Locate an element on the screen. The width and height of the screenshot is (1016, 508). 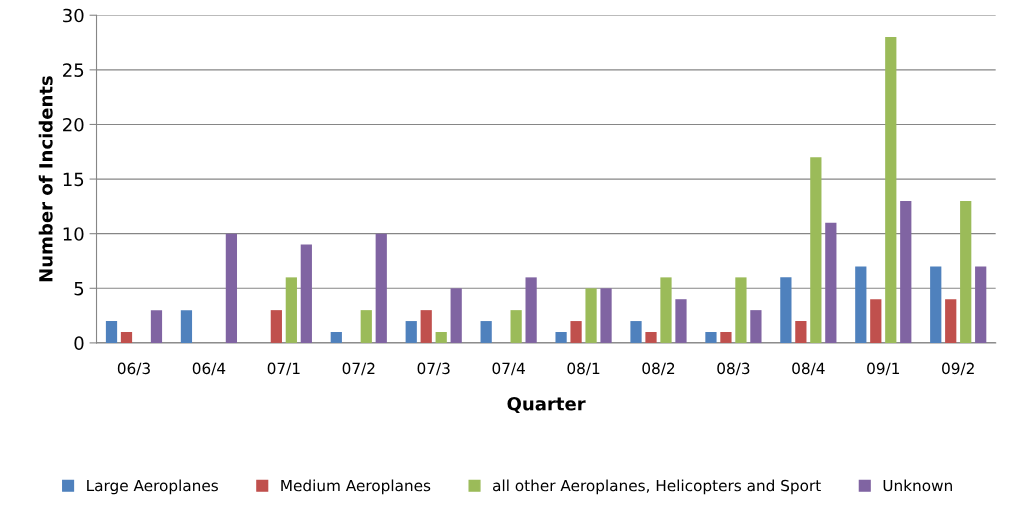
y-tick-label: 15 is located at coordinates (73, 179).